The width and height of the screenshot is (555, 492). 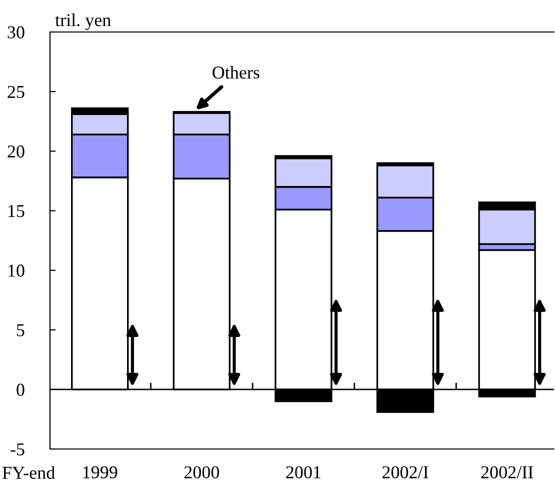 What do you see at coordinates (20, 390) in the screenshot?
I see `y-tick-label: 0` at bounding box center [20, 390].